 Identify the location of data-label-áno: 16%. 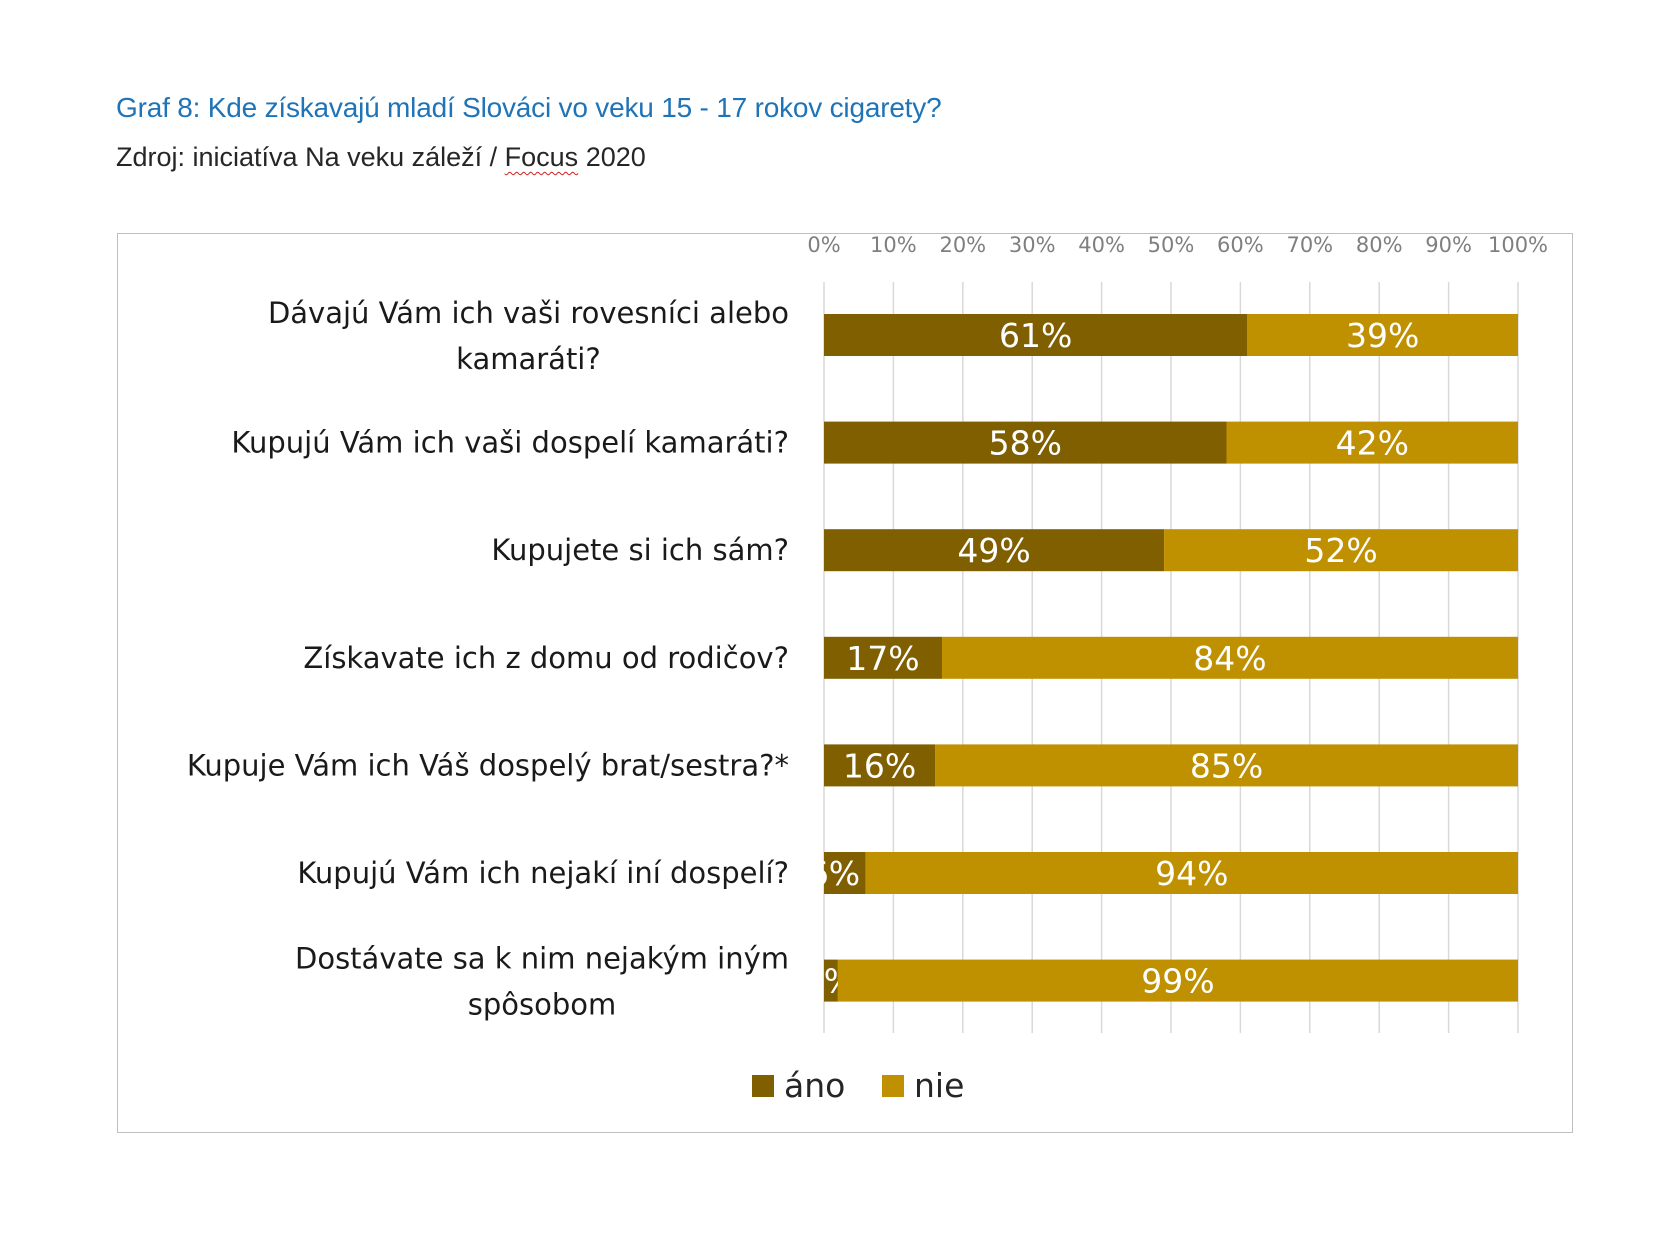
(879, 765).